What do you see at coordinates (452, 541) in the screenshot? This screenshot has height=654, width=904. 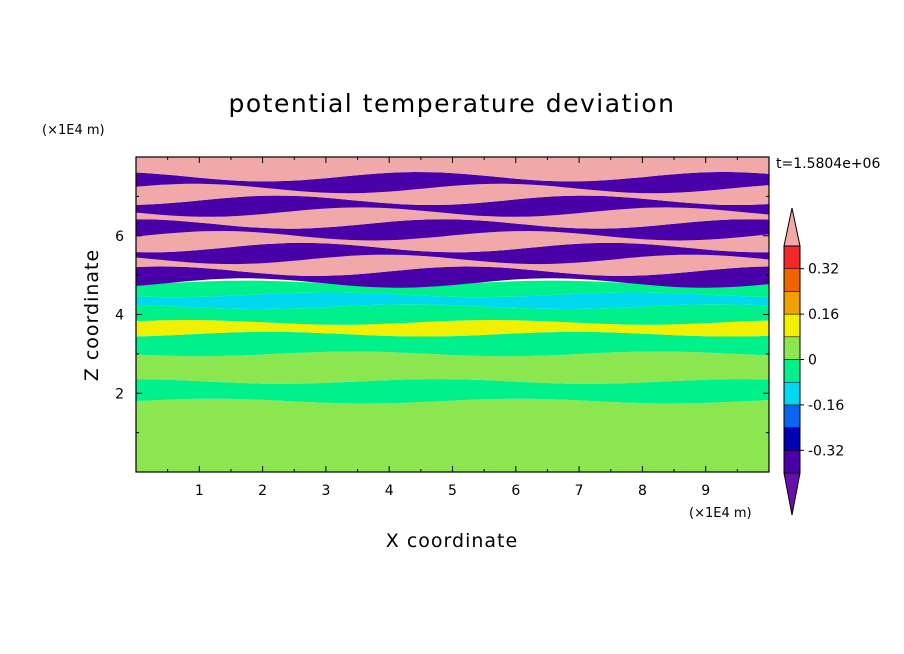 I see `x-axis-label: X coordinate` at bounding box center [452, 541].